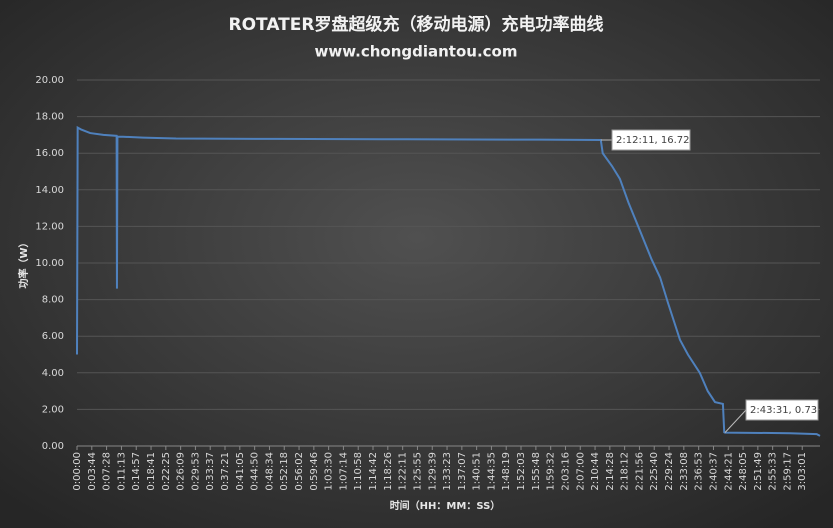 The image size is (833, 528). What do you see at coordinates (491, 471) in the screenshot?
I see `x-tick-label: 1:44:35` at bounding box center [491, 471].